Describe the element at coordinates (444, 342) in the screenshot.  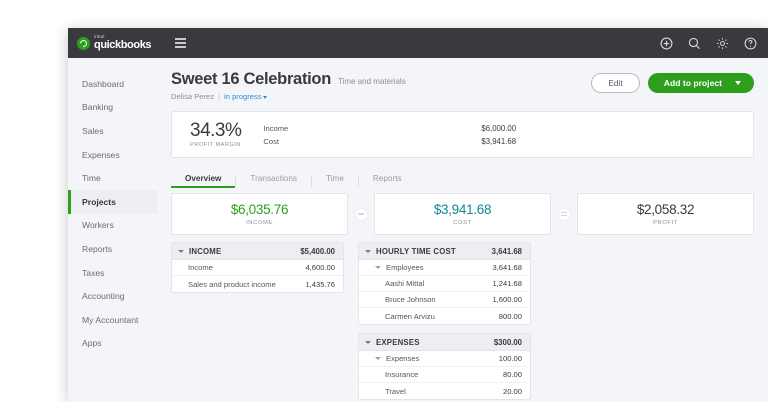
I see `expenses-table-header: EXPENSES $300.00` at that location.